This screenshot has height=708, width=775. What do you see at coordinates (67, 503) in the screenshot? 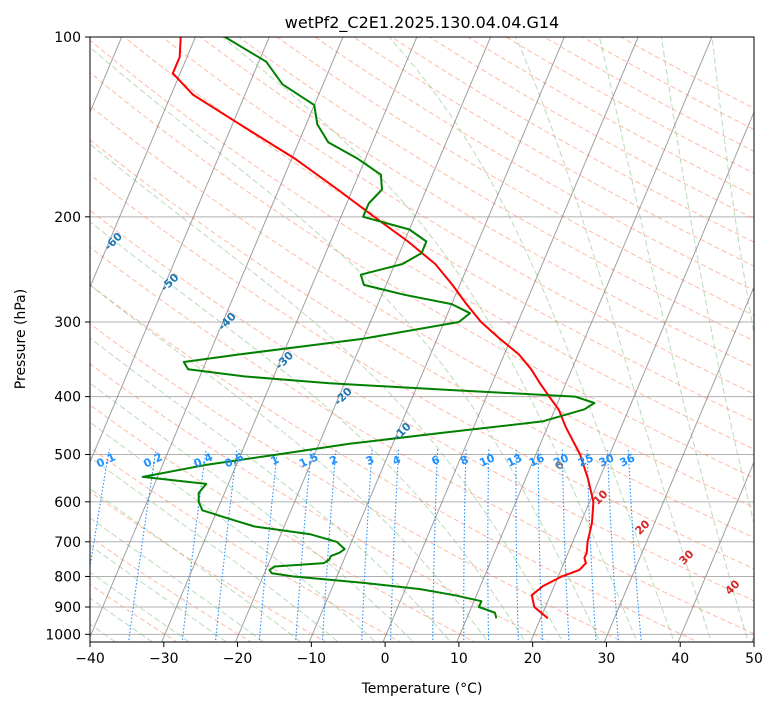
I see `y-tick-label: 600` at bounding box center [67, 503].